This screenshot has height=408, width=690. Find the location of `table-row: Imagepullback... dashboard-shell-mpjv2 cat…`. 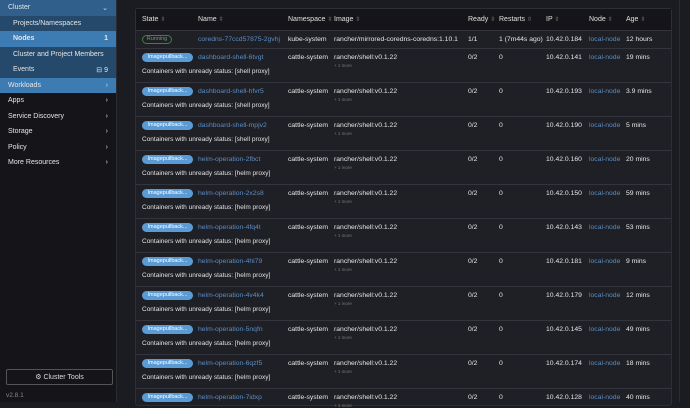

table-row: Imagepullback... dashboard-shell-mpjv2 cat… is located at coordinates (403, 133).